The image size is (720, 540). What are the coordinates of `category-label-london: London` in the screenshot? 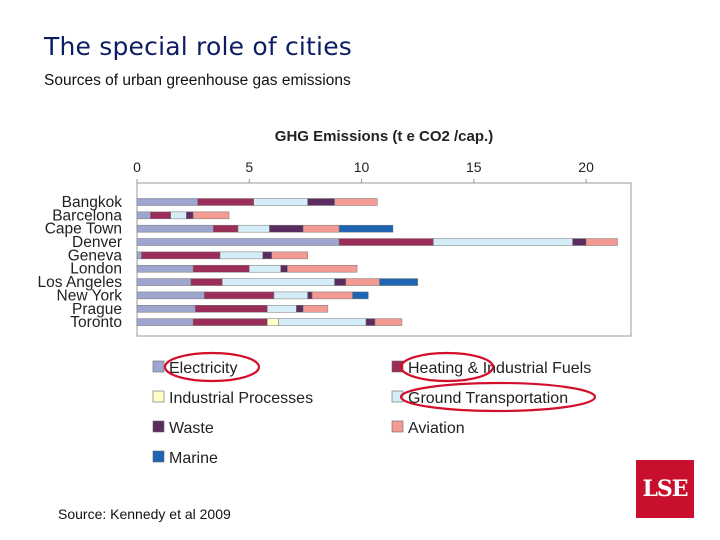 It's located at (96, 269).